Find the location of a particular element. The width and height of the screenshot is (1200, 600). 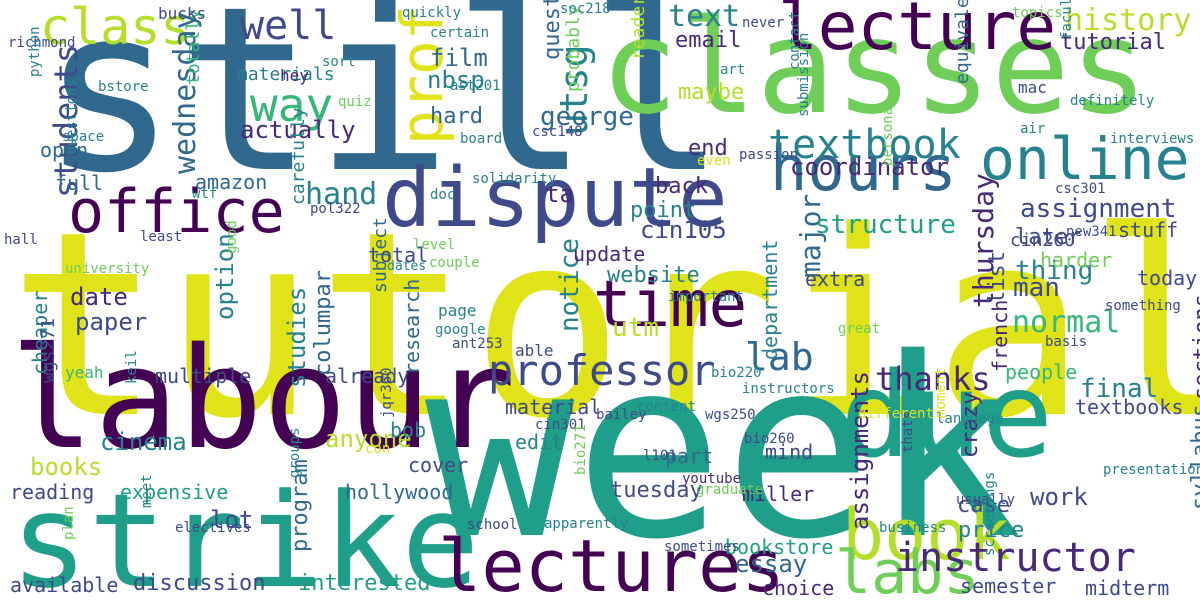

cloud-word: instructor is located at coordinates (1015, 558).